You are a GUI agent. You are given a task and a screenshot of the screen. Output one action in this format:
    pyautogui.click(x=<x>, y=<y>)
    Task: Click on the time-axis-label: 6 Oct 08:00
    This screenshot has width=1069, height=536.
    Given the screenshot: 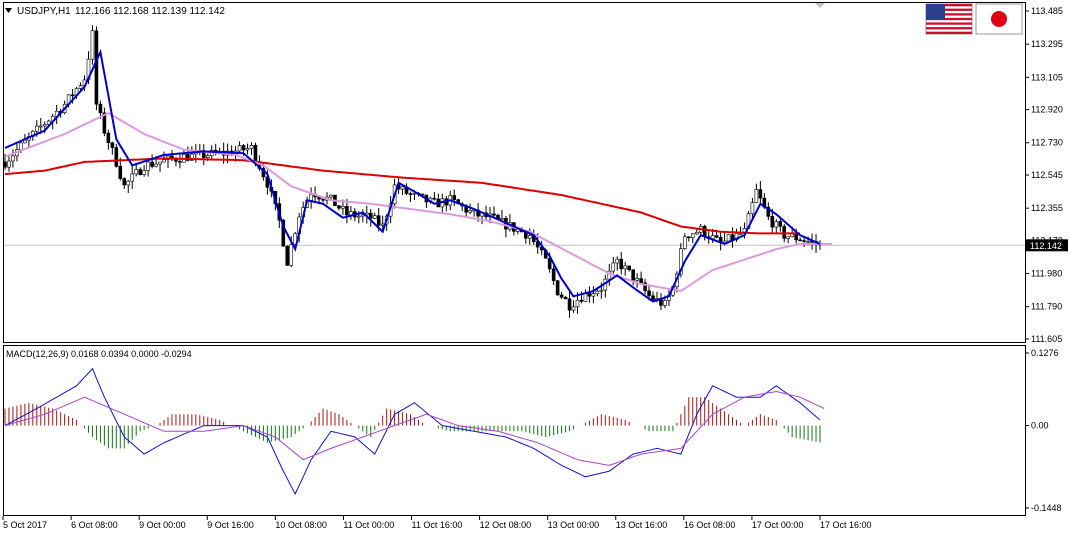 What is the action you would take?
    pyautogui.click(x=94, y=525)
    